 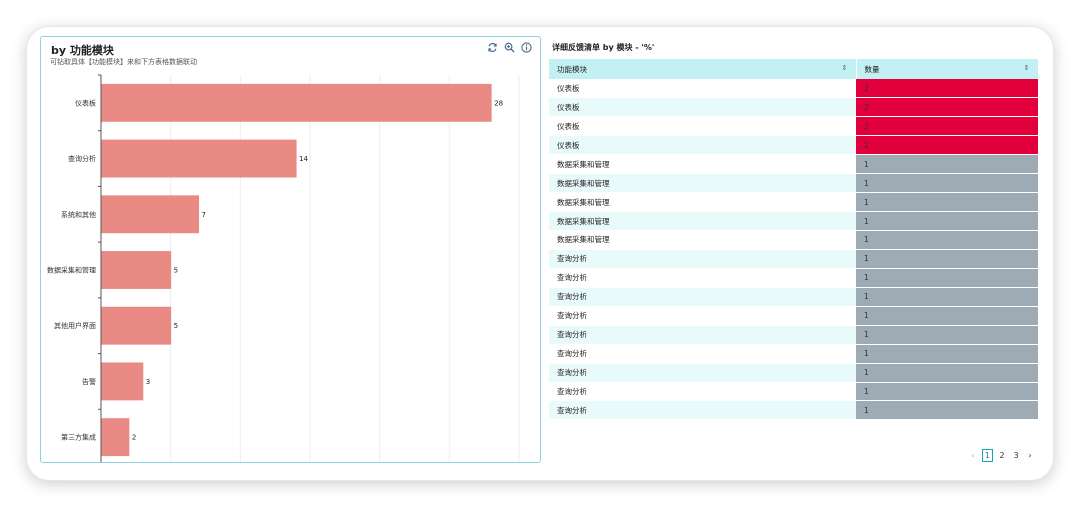 What do you see at coordinates (987, 455) in the screenshot?
I see `page-button-1: 1` at bounding box center [987, 455].